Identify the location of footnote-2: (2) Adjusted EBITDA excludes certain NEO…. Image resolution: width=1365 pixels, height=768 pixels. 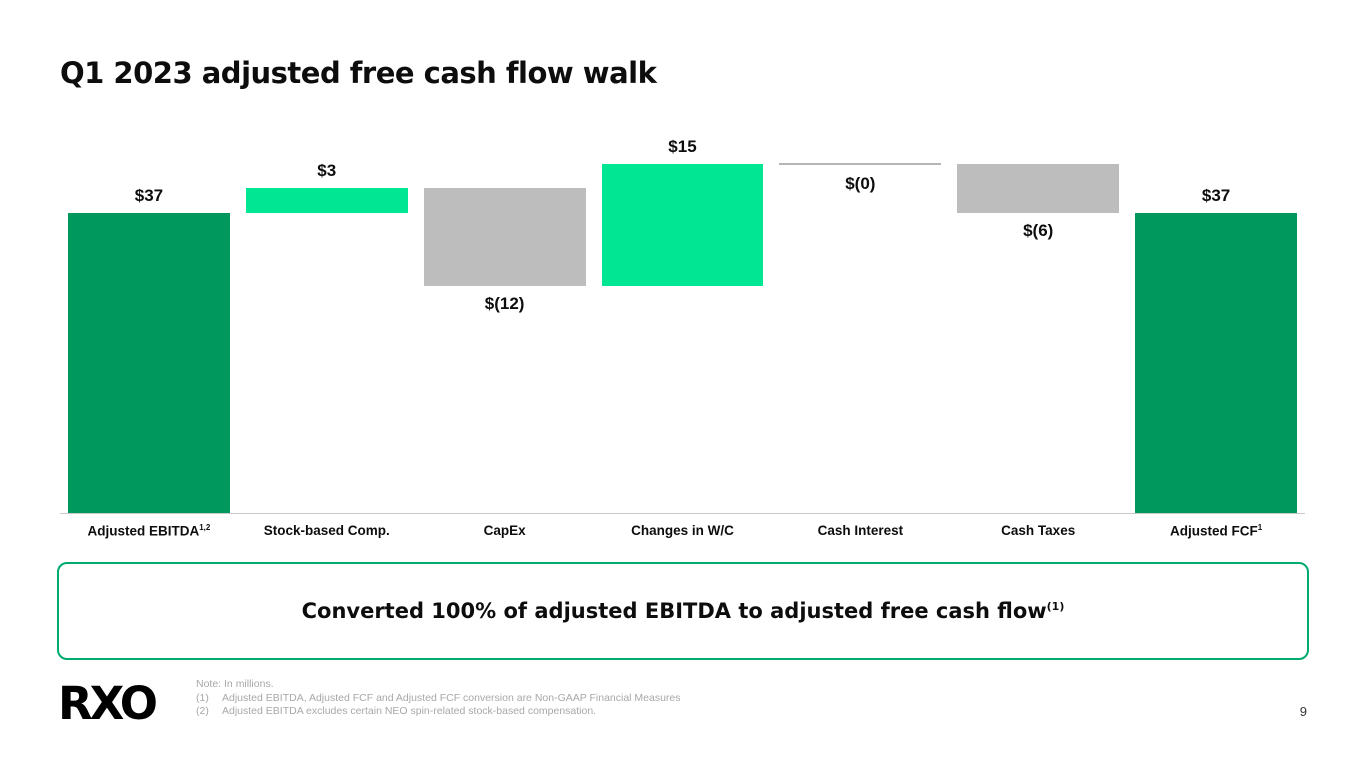
(438, 712).